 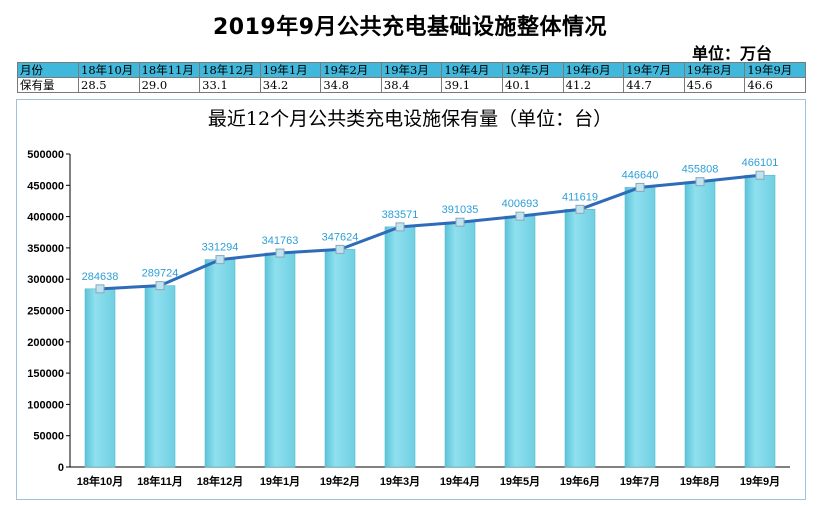 I want to click on data-label: 400693, so click(x=520, y=204).